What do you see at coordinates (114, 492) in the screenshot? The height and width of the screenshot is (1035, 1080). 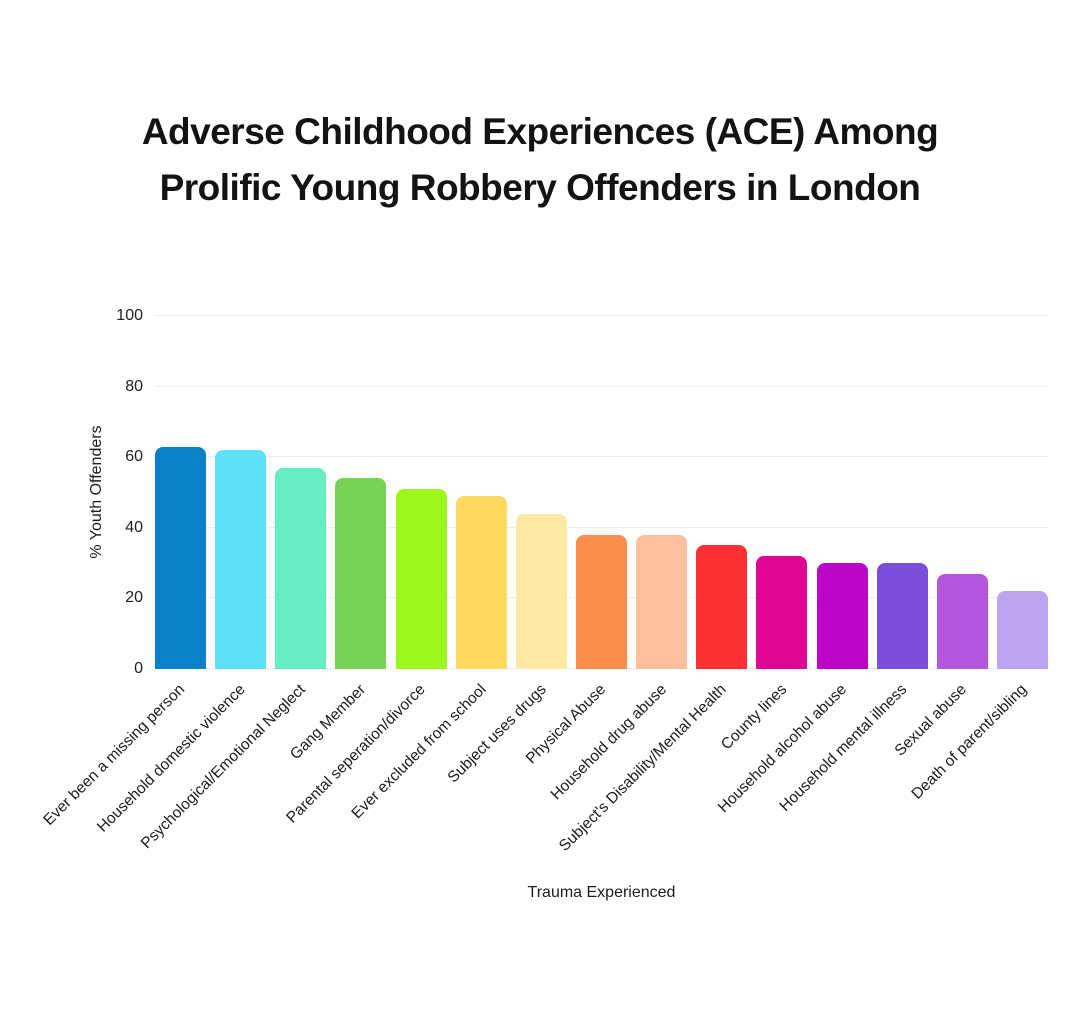 I see `y-tick-labels: 0 20 40 60 80 100` at bounding box center [114, 492].